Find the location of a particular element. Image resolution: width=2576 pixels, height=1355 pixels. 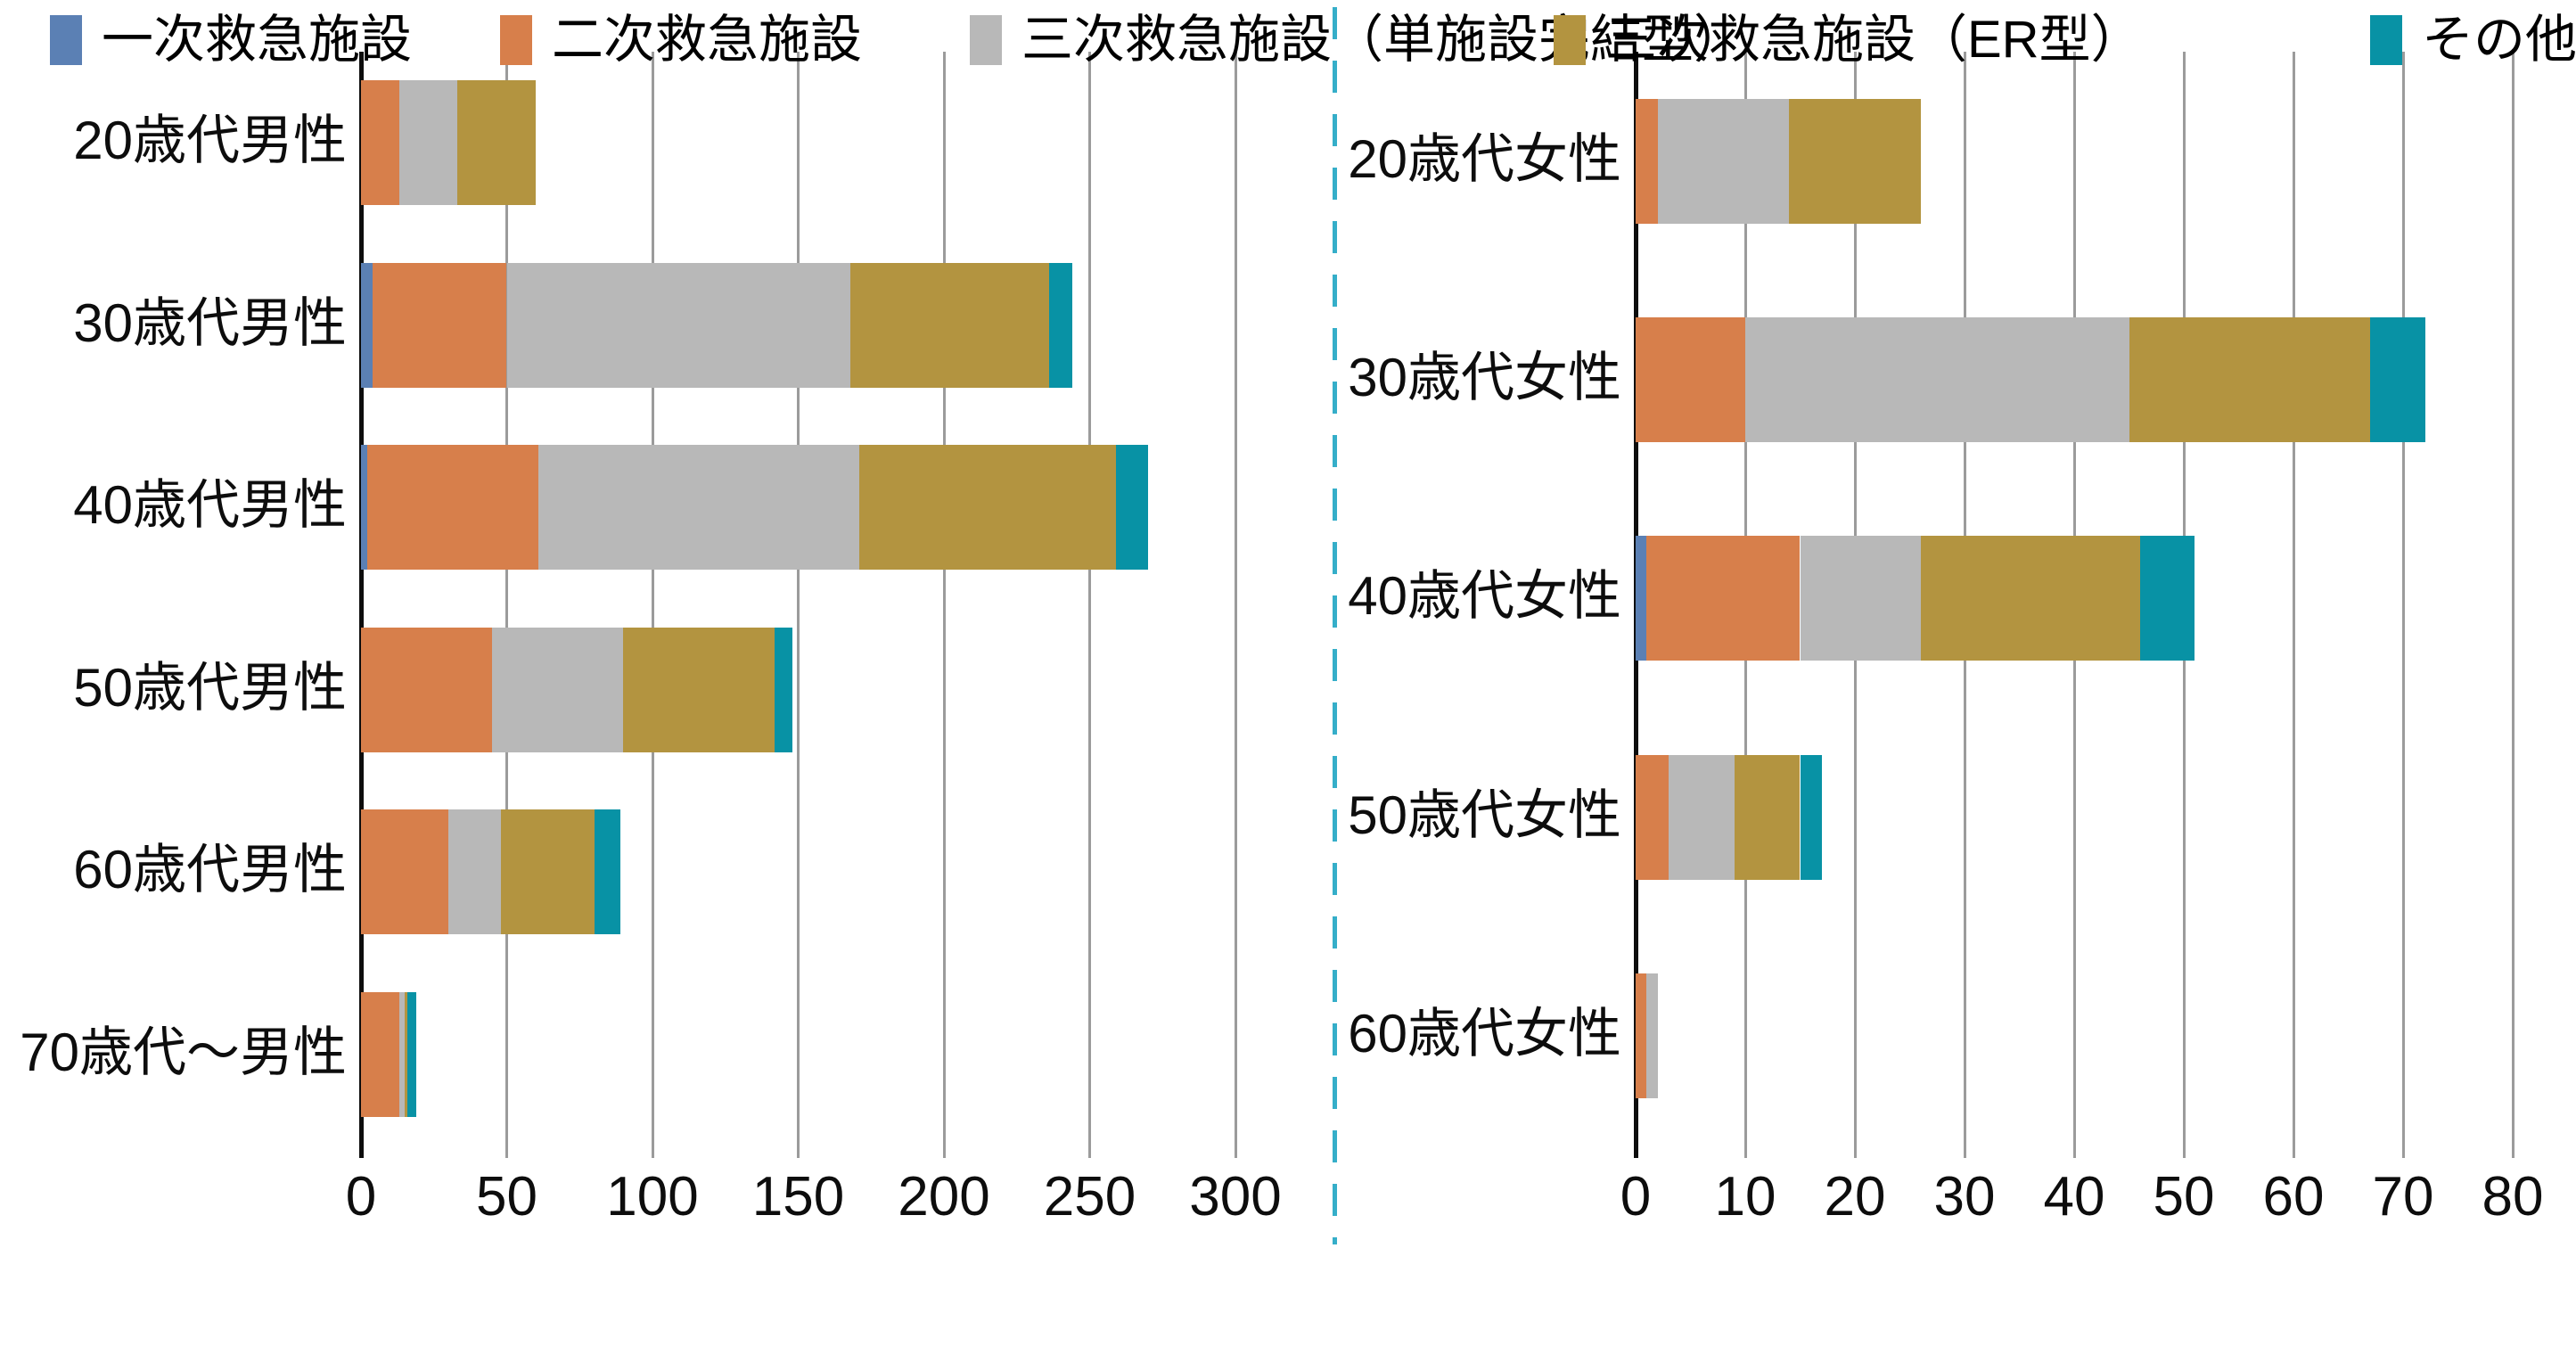

legend-label: 一次救急施設 is located at coordinates (257, 40).